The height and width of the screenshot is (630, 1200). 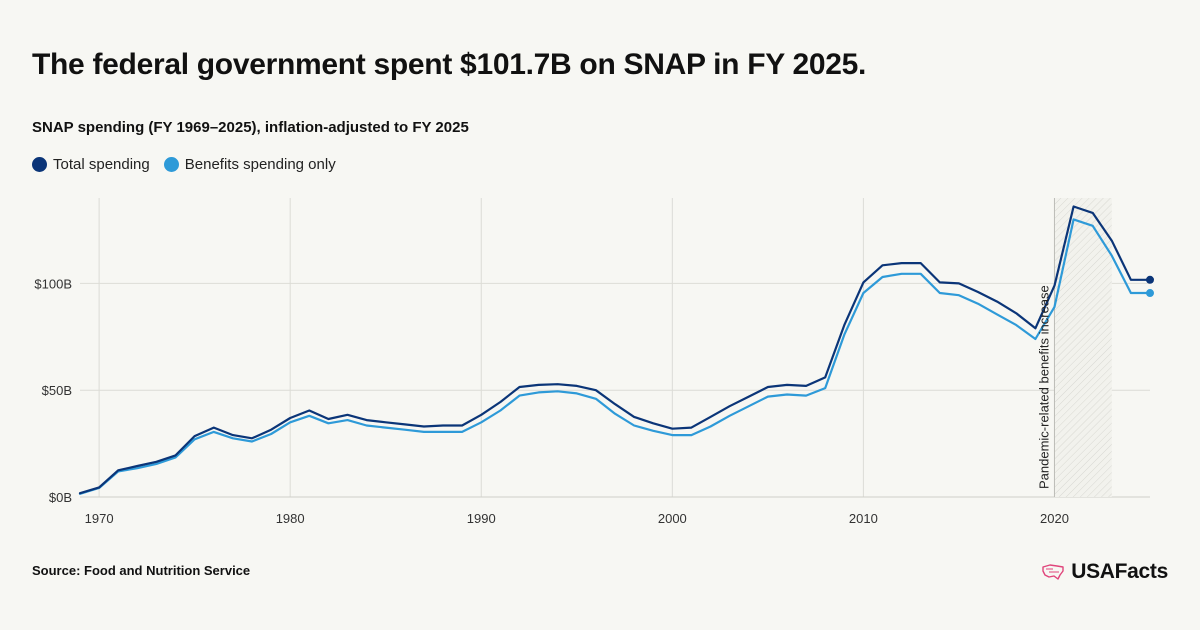 I want to click on annotations: Pandemic-related benefits increase, so click(x=1043, y=387).